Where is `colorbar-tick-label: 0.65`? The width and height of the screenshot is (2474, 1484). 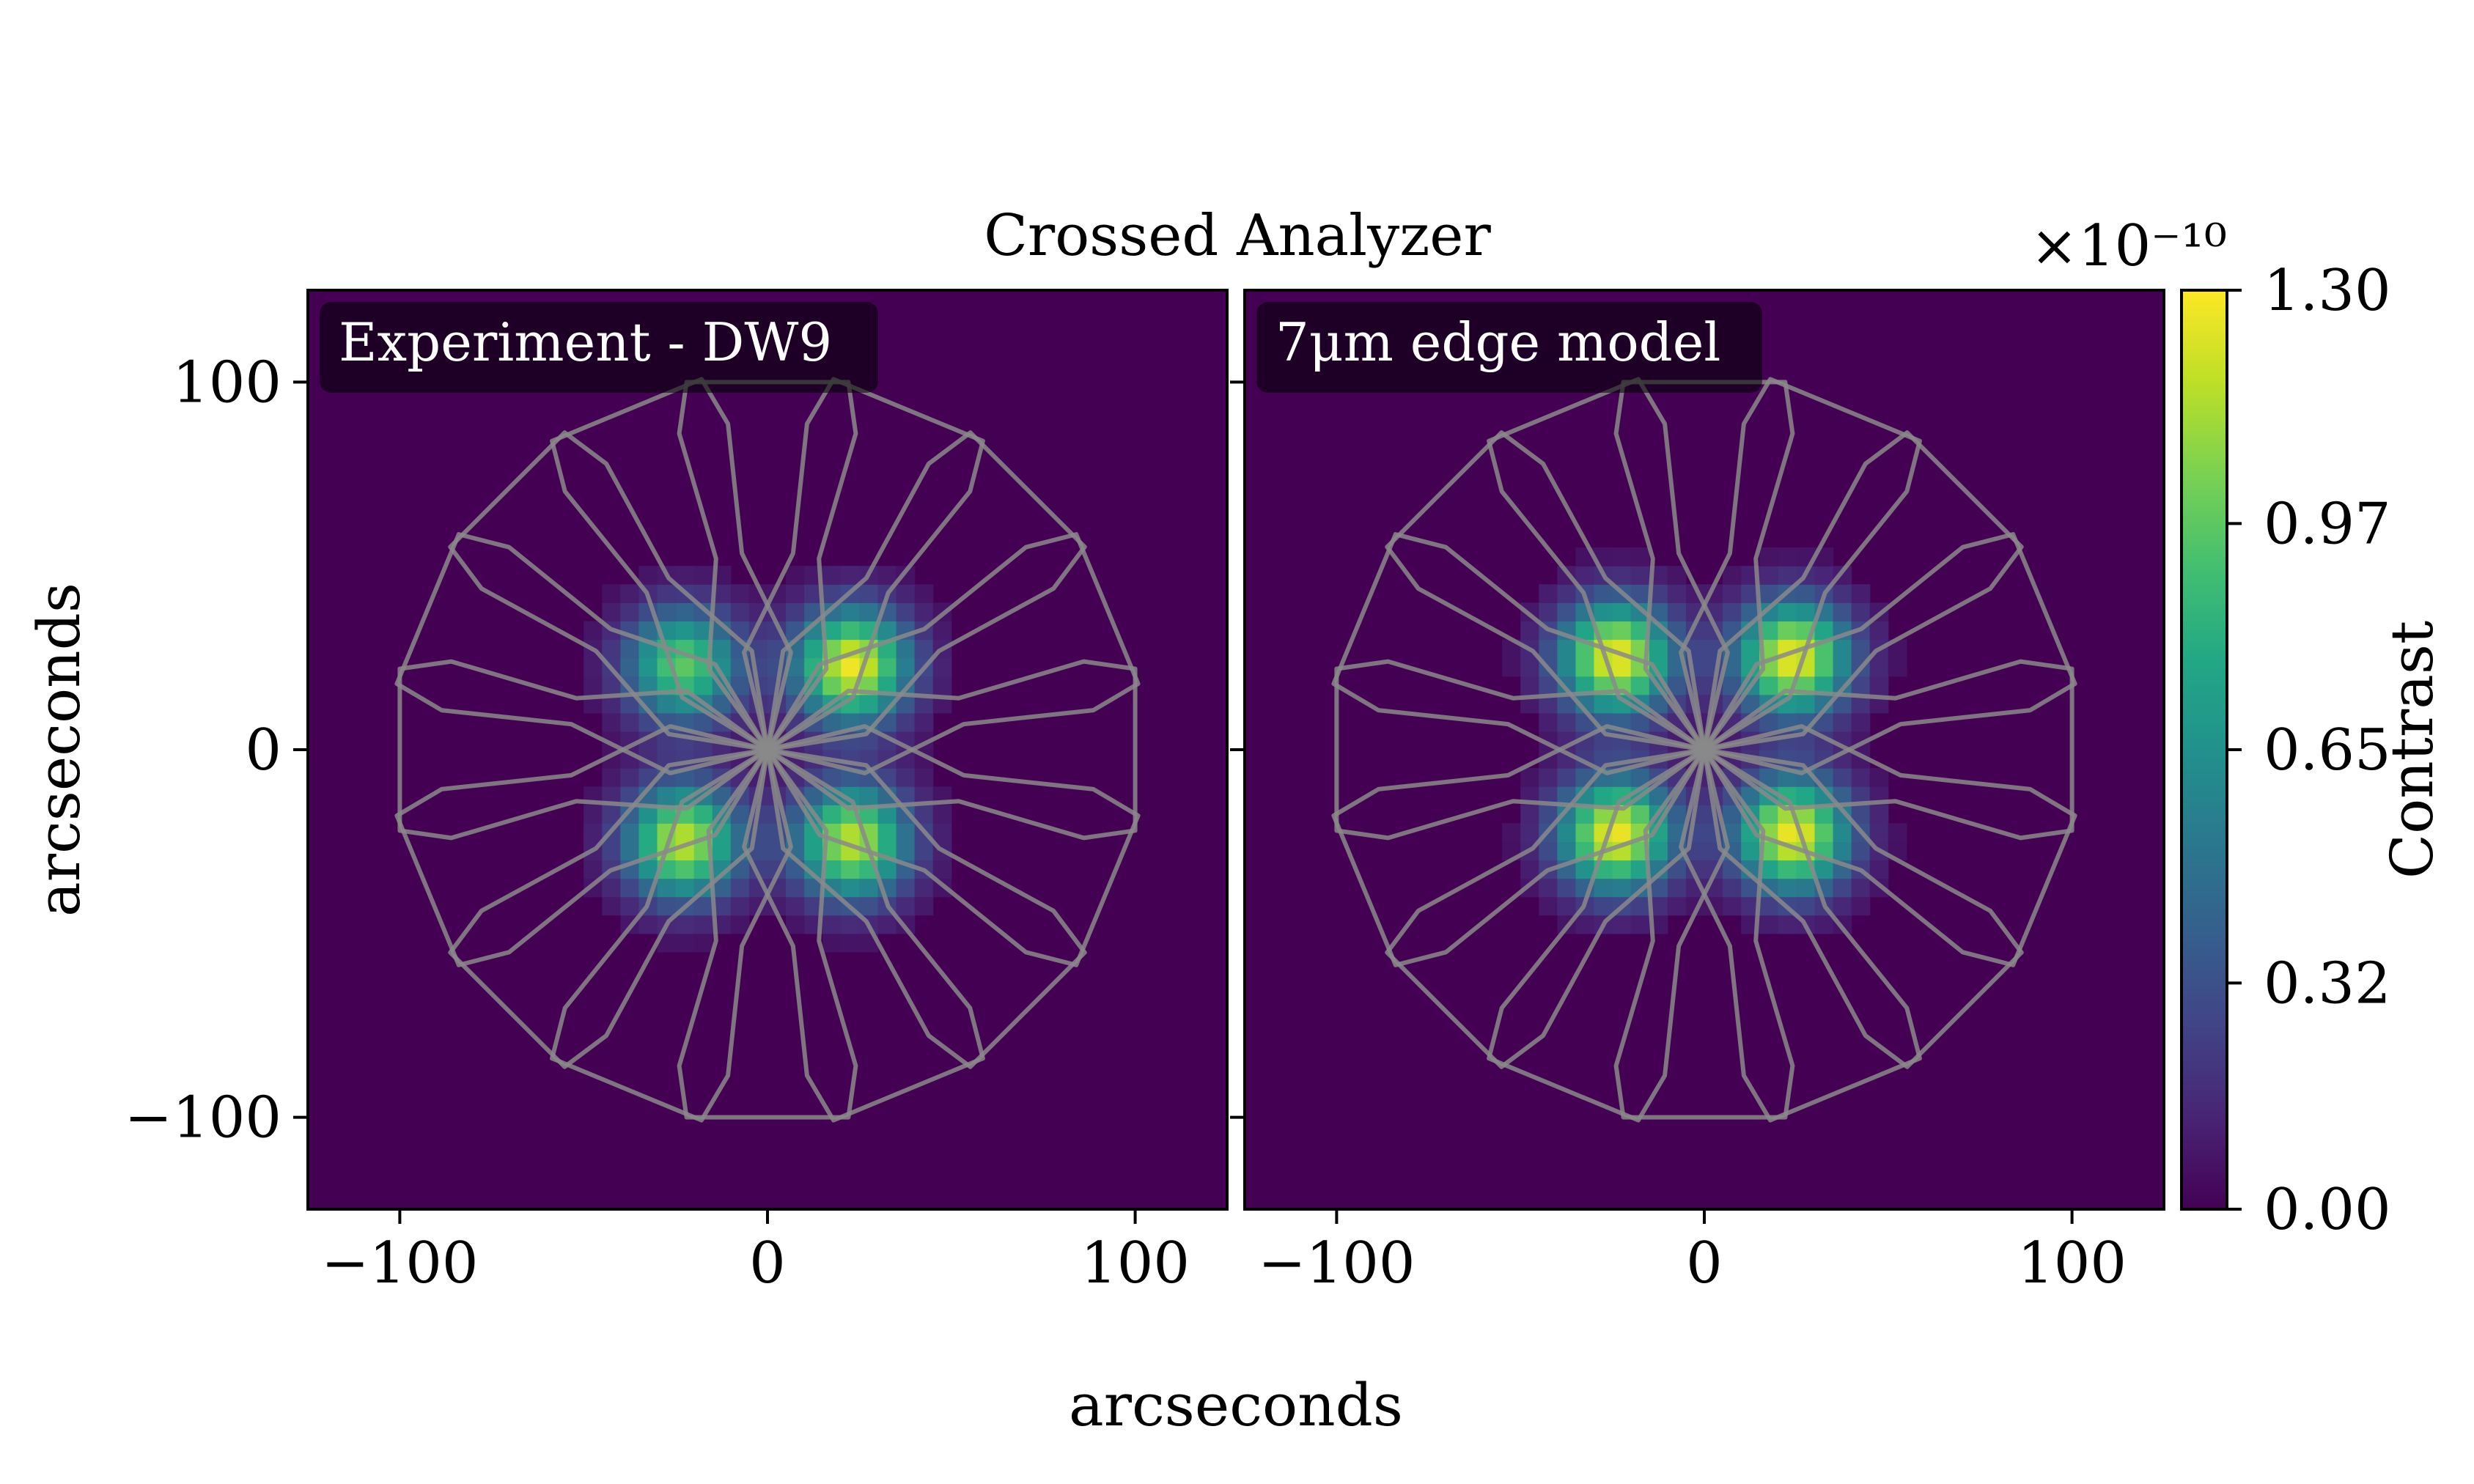
colorbar-tick-label: 0.65 is located at coordinates (2327, 750).